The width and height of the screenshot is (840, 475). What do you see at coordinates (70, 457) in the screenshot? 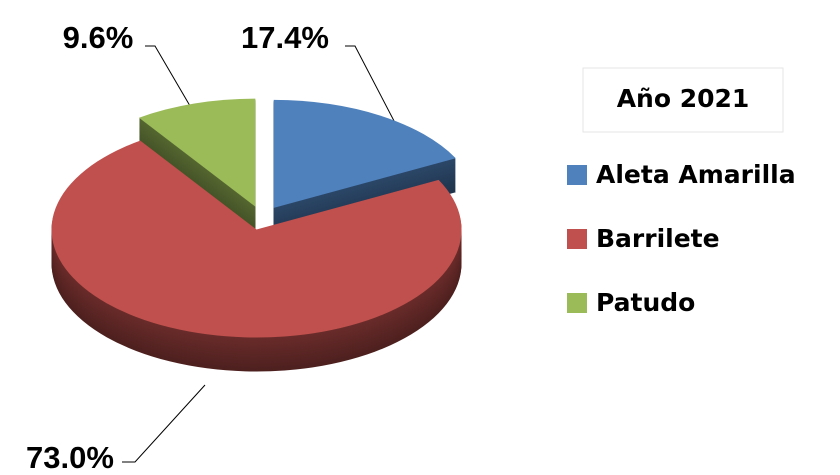
I see `value-label: 73.0%` at bounding box center [70, 457].